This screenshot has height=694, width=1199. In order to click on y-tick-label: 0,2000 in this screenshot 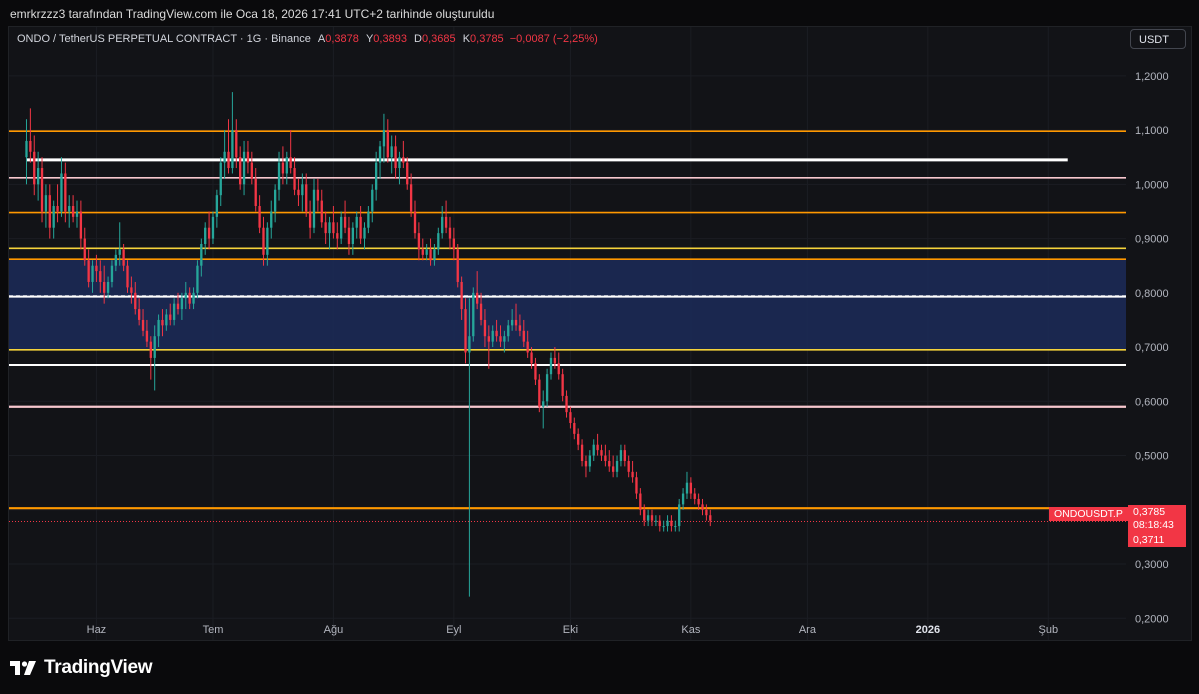, I will do `click(1152, 619)`.